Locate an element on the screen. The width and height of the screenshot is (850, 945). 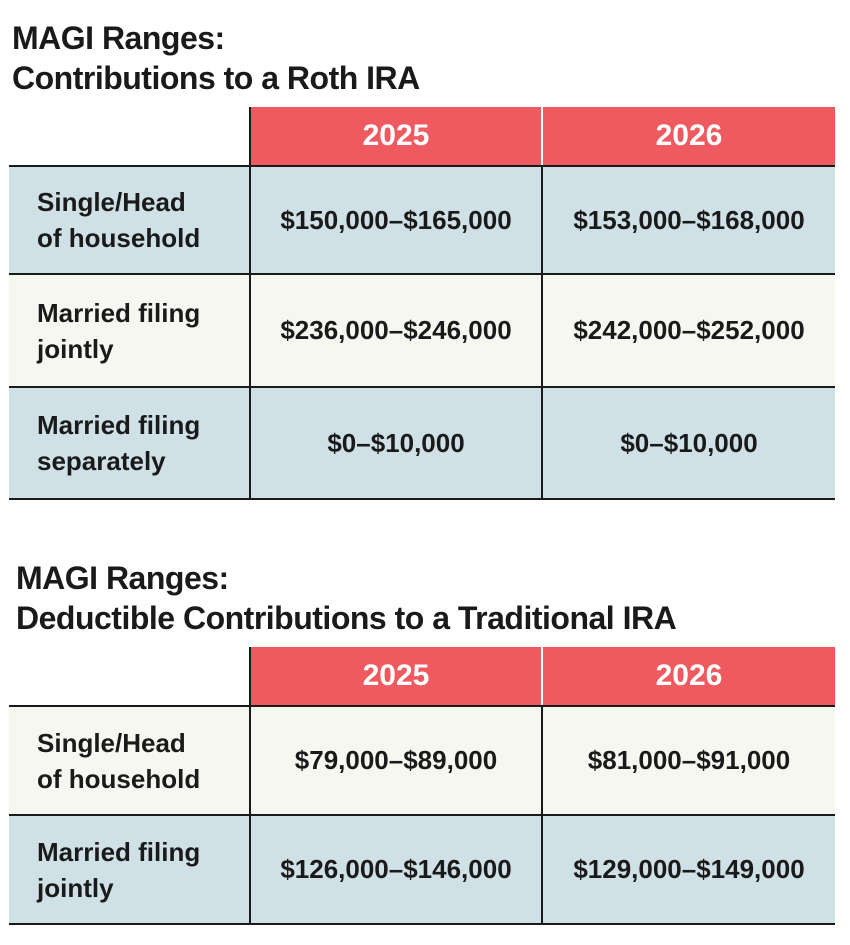
cell-2025: $150,000–$165,000 is located at coordinates (396, 220).